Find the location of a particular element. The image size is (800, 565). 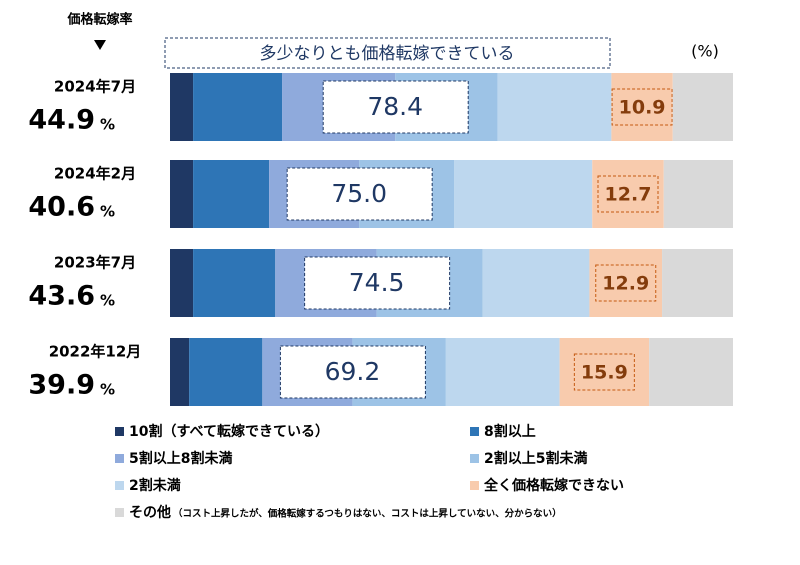

total-label: 69.2 is located at coordinates (353, 371).